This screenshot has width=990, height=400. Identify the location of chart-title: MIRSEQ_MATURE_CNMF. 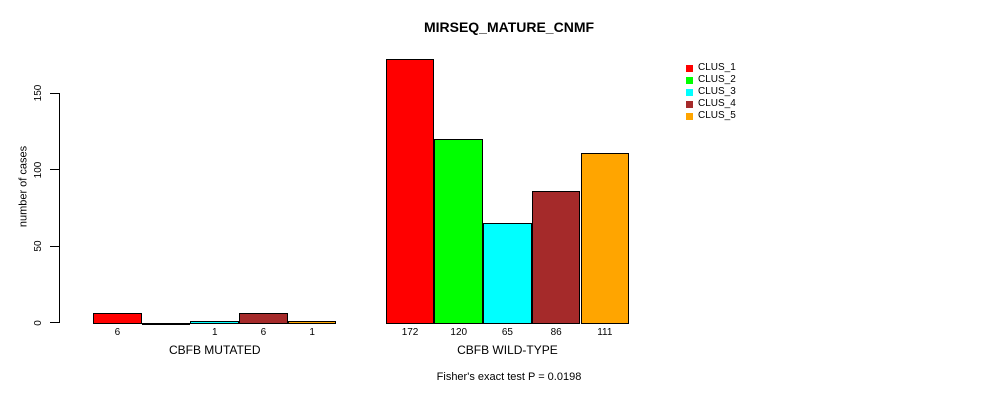
(509, 27).